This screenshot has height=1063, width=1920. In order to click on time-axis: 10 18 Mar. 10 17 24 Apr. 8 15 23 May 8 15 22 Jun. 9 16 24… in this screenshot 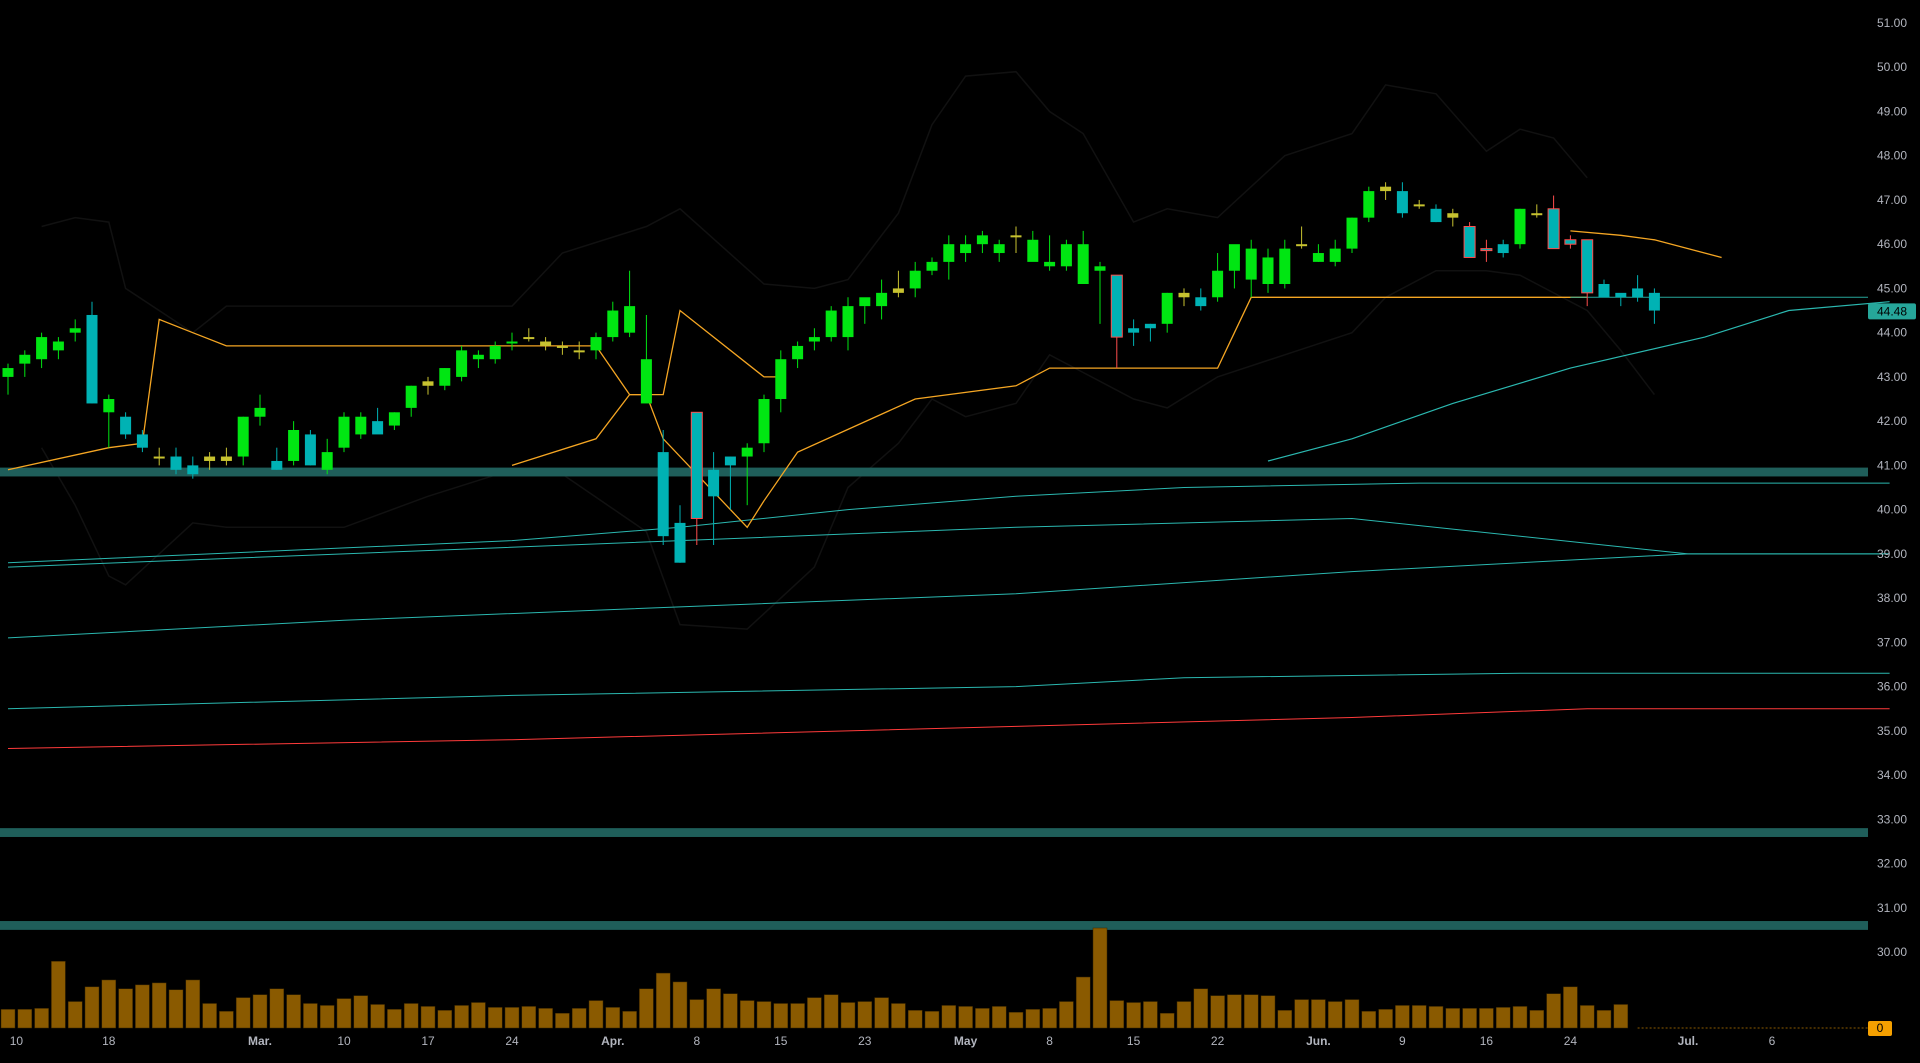, I will do `click(893, 1041)`.